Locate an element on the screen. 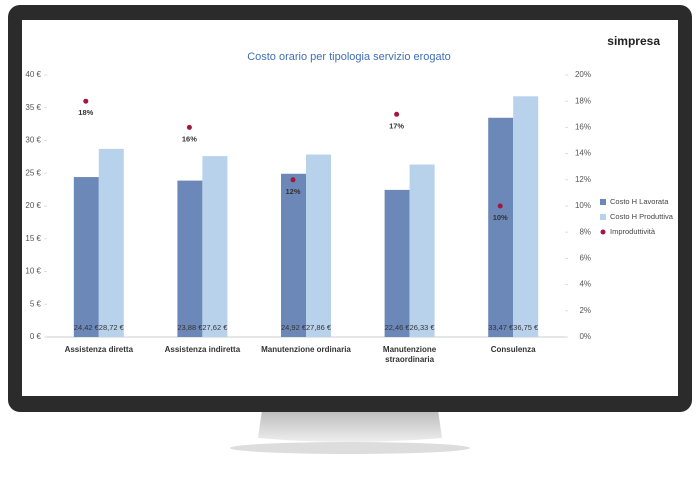 The image size is (700, 487). legend-label: Costo H Produttiva is located at coordinates (642, 216).